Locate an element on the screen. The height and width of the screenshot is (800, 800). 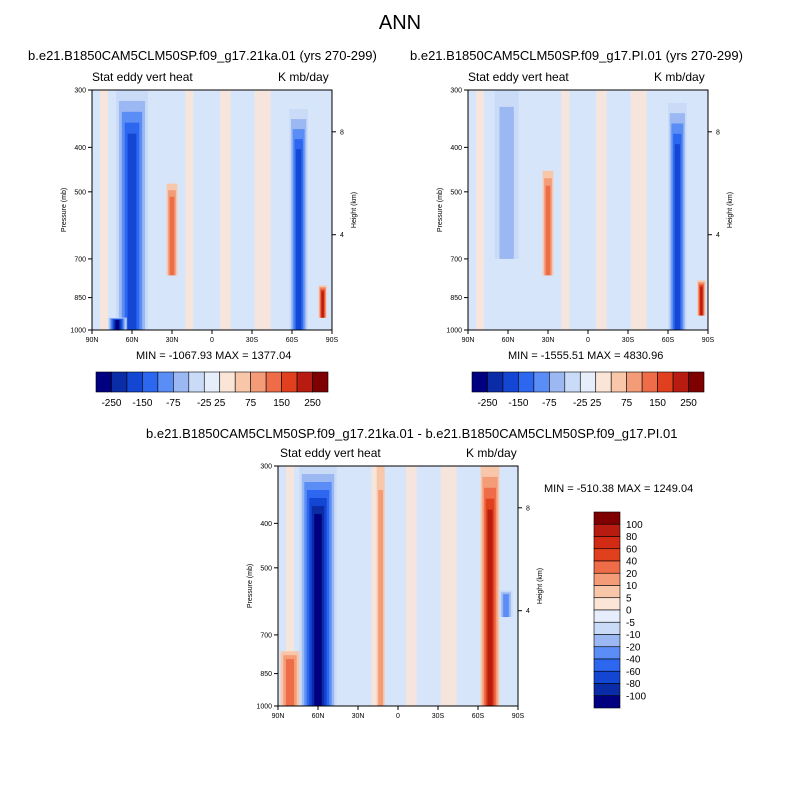
colorbar-label: -25 is located at coordinates (580, 403).